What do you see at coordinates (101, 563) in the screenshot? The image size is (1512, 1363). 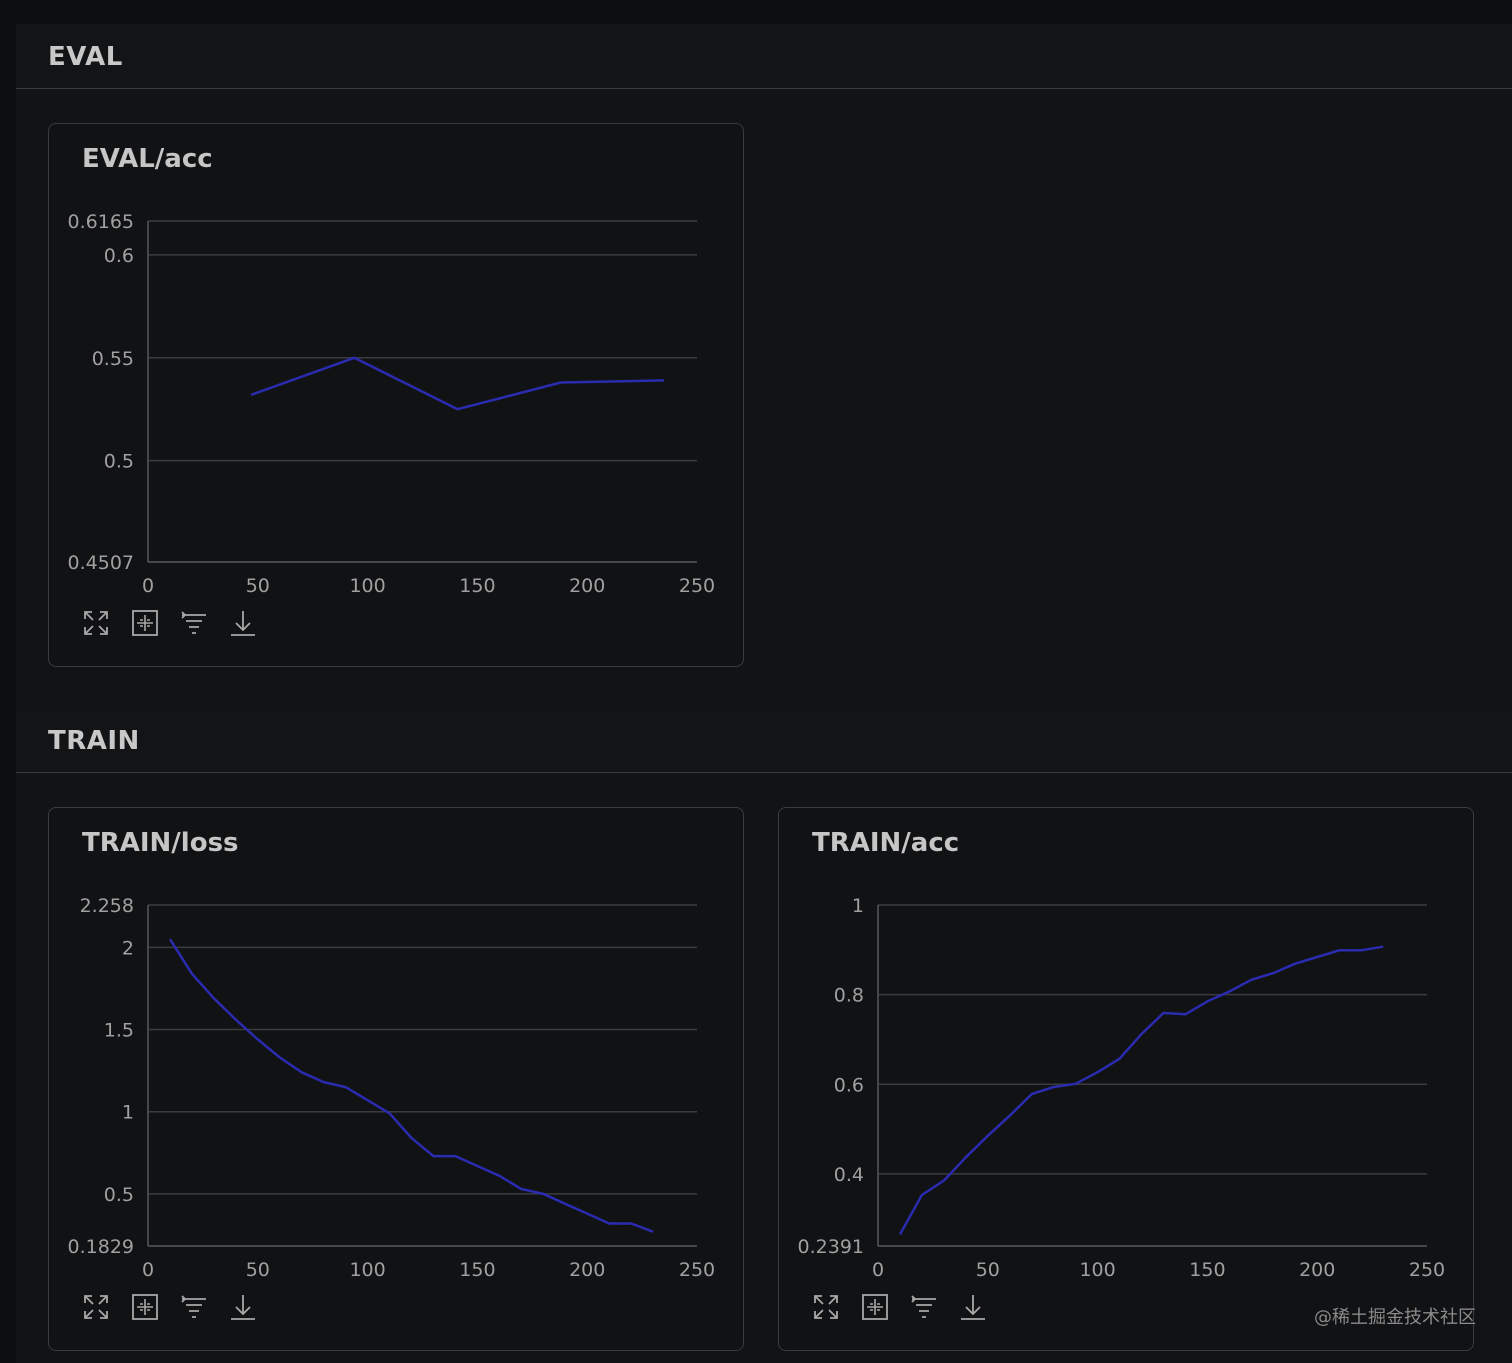 I see `y-tick-label: 0.4507` at bounding box center [101, 563].